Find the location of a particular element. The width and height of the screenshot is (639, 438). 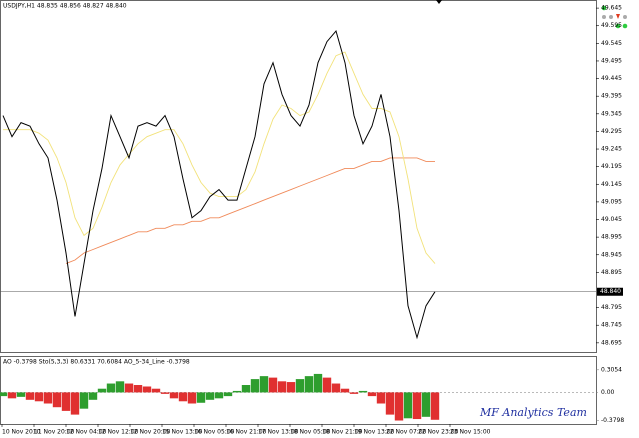

y-tick-label: 49.045 is located at coordinates (611, 219).